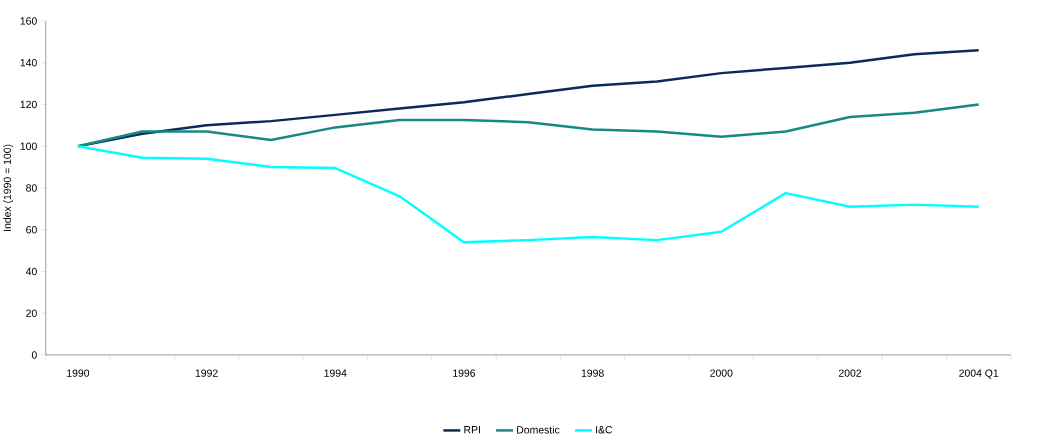 The height and width of the screenshot is (439, 1045). I want to click on y-tick-label: 60, so click(31, 230).